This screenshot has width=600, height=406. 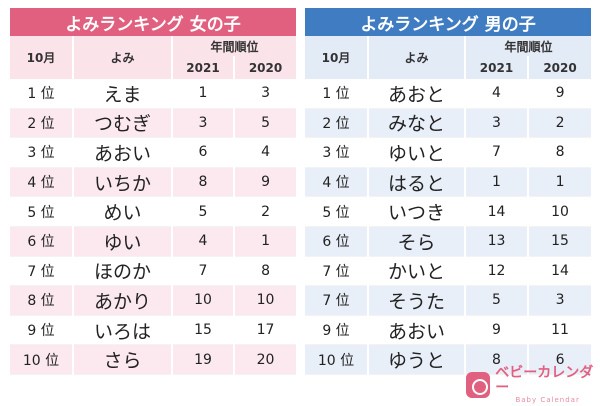 I want to click on yomi-cell: そうた, so click(x=417, y=300).